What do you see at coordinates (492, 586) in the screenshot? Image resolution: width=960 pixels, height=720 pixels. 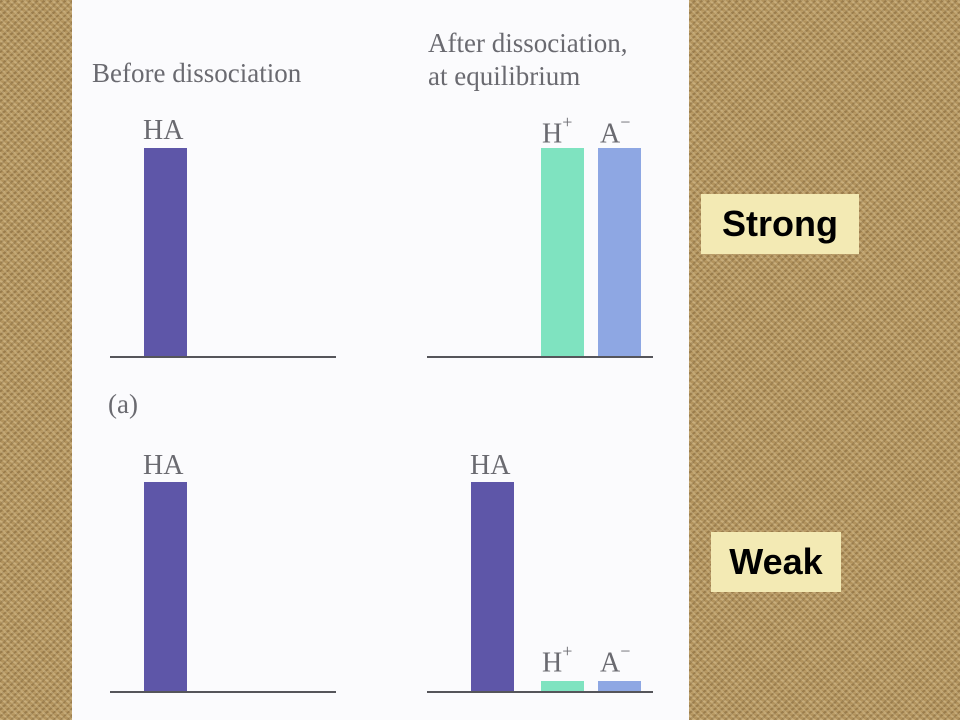 I see `bar-ha-weak-after` at bounding box center [492, 586].